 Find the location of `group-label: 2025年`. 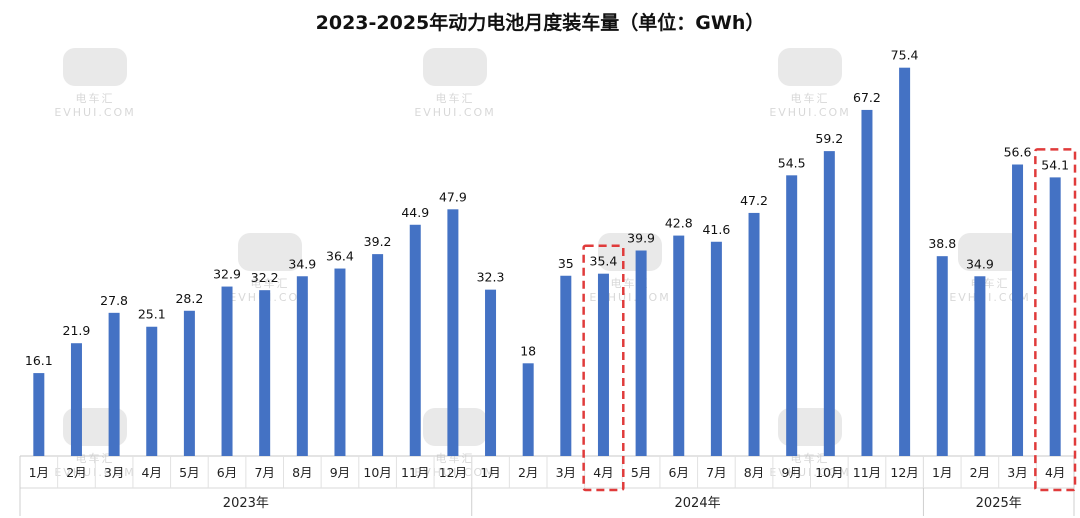

group-label: 2025年 is located at coordinates (999, 503).